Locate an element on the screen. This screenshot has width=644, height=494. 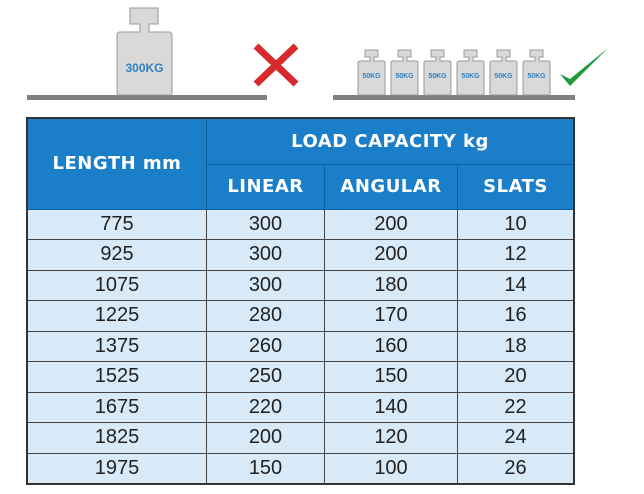
cell-linear: 250 is located at coordinates (265, 377).